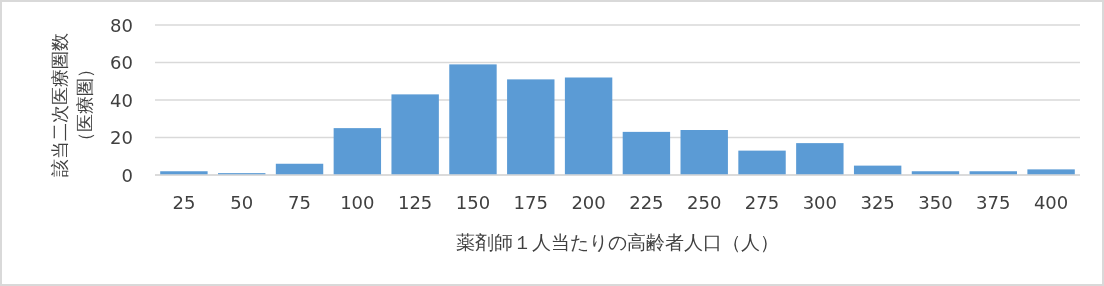 The image size is (1104, 286). Describe the element at coordinates (530, 202) in the screenshot. I see `x-tick-label: 175` at that location.